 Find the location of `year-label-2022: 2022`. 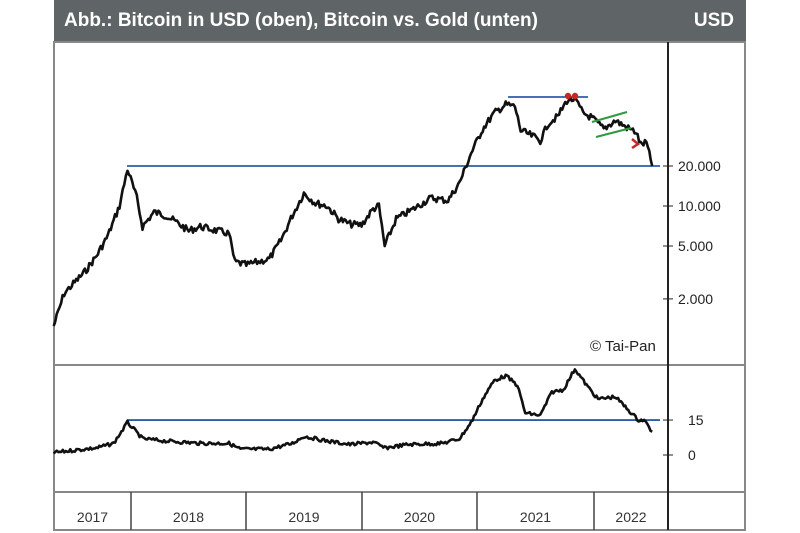

year-label-2022: 2022 is located at coordinates (630, 517).